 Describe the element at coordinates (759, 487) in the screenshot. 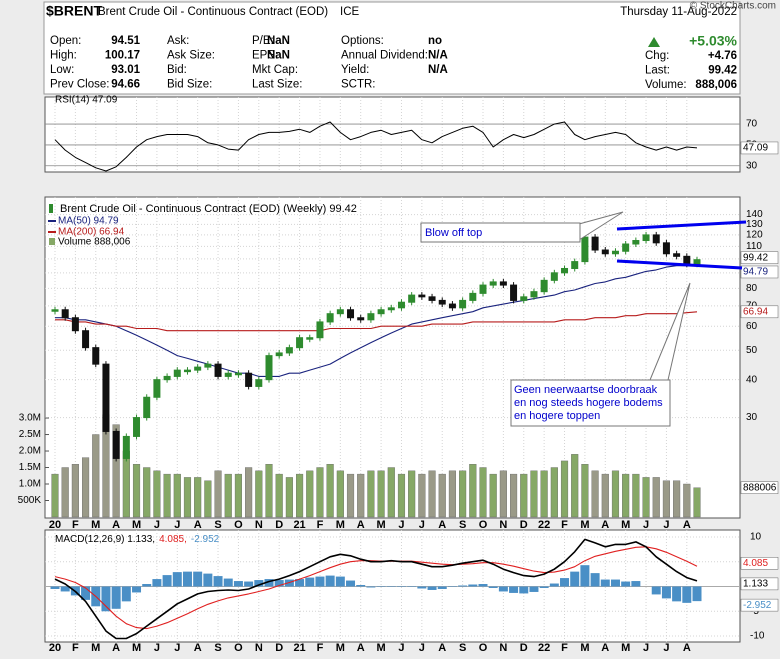

I see `volume-last-bg` at that location.